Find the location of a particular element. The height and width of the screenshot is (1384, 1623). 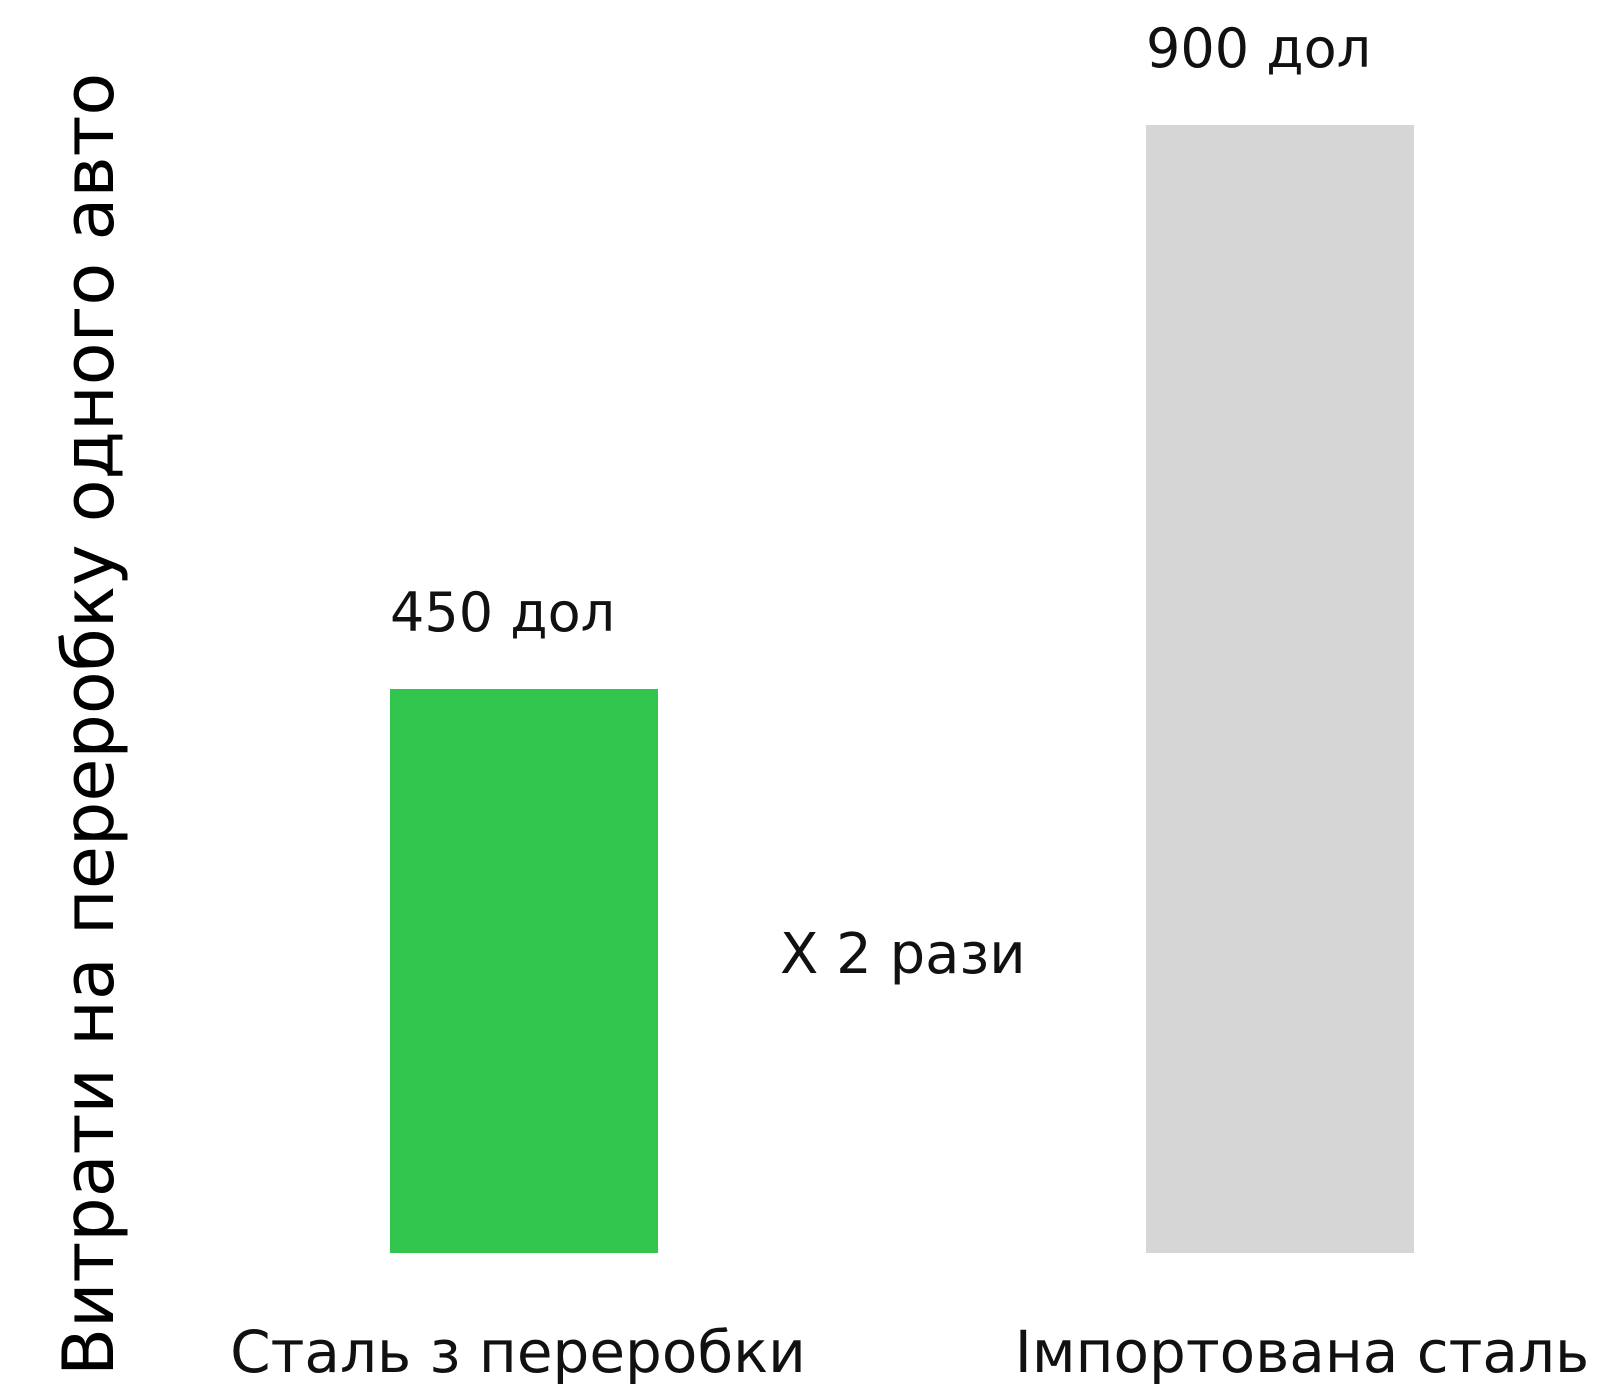

value-label-1: 450 дол is located at coordinates (502, 612).